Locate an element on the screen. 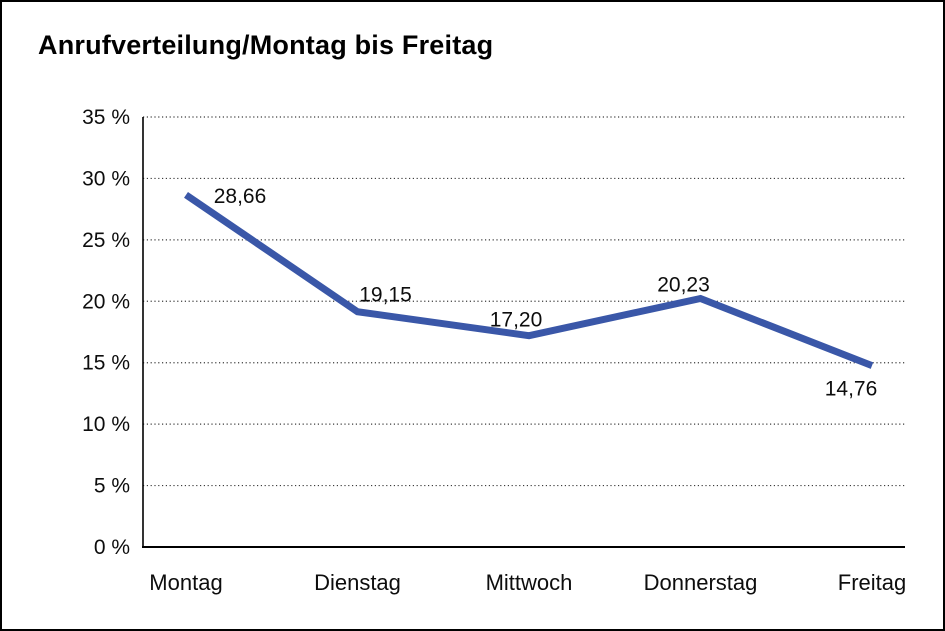 This screenshot has width=945, height=631. data-point-label: 17,20 is located at coordinates (516, 320).